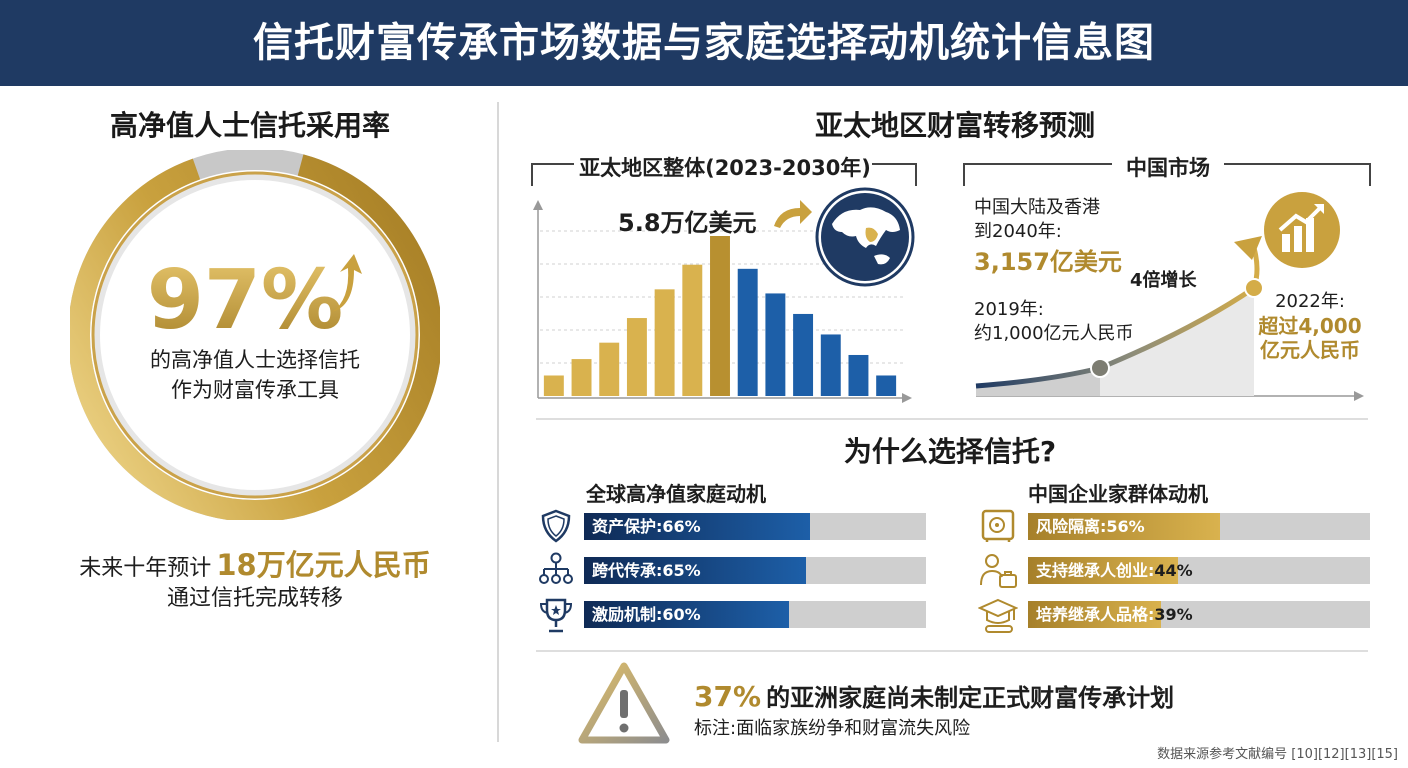 The height and width of the screenshot is (768, 1408). Describe the element at coordinates (624, 703) in the screenshot. I see `warning-icon` at that location.